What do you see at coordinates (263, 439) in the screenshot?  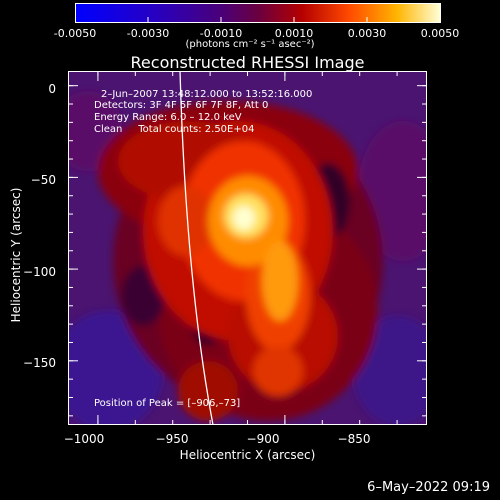 I see `x-tick-label: −900` at bounding box center [263, 439].